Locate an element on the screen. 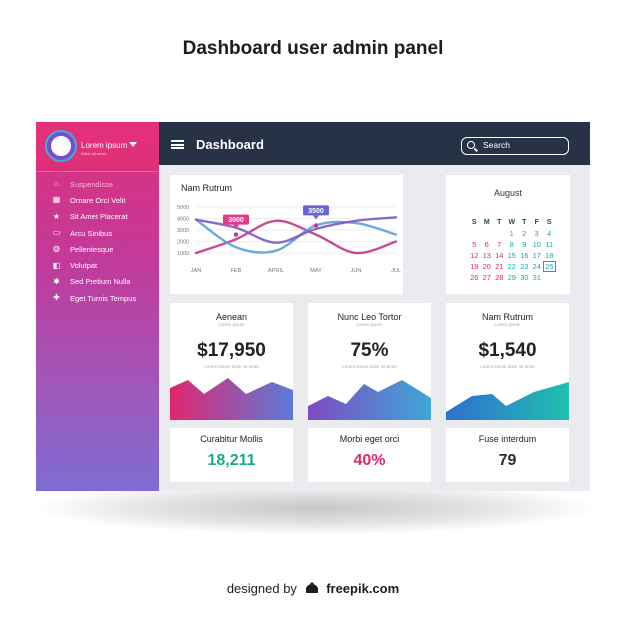 This screenshot has height=626, width=626. stat-title: Nam Rutrum is located at coordinates (507, 317).